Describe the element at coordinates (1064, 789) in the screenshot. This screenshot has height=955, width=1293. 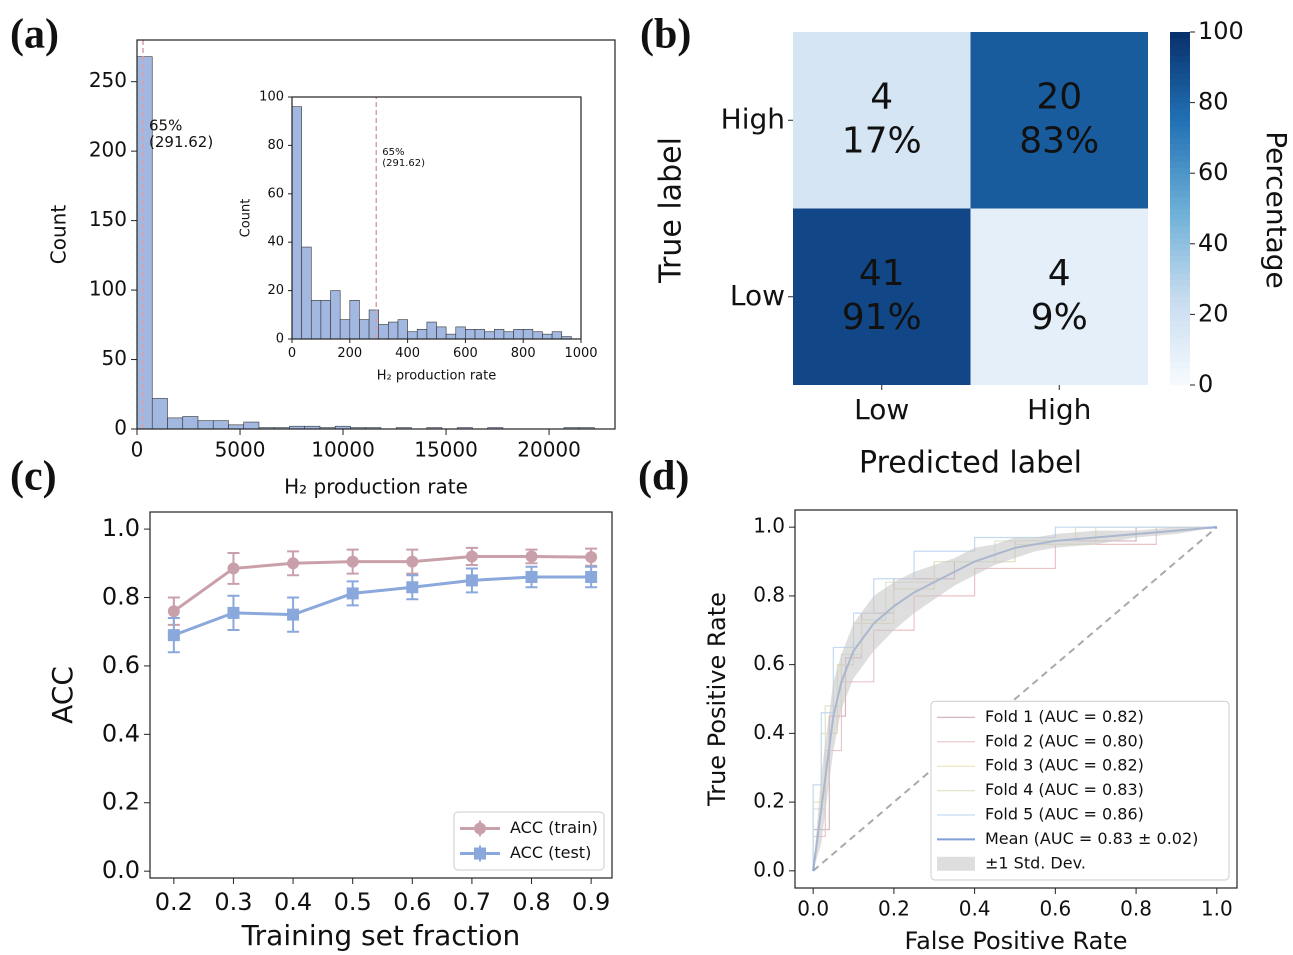
I see `legend-label: Fold 4 (AUC = 0.83)` at that location.